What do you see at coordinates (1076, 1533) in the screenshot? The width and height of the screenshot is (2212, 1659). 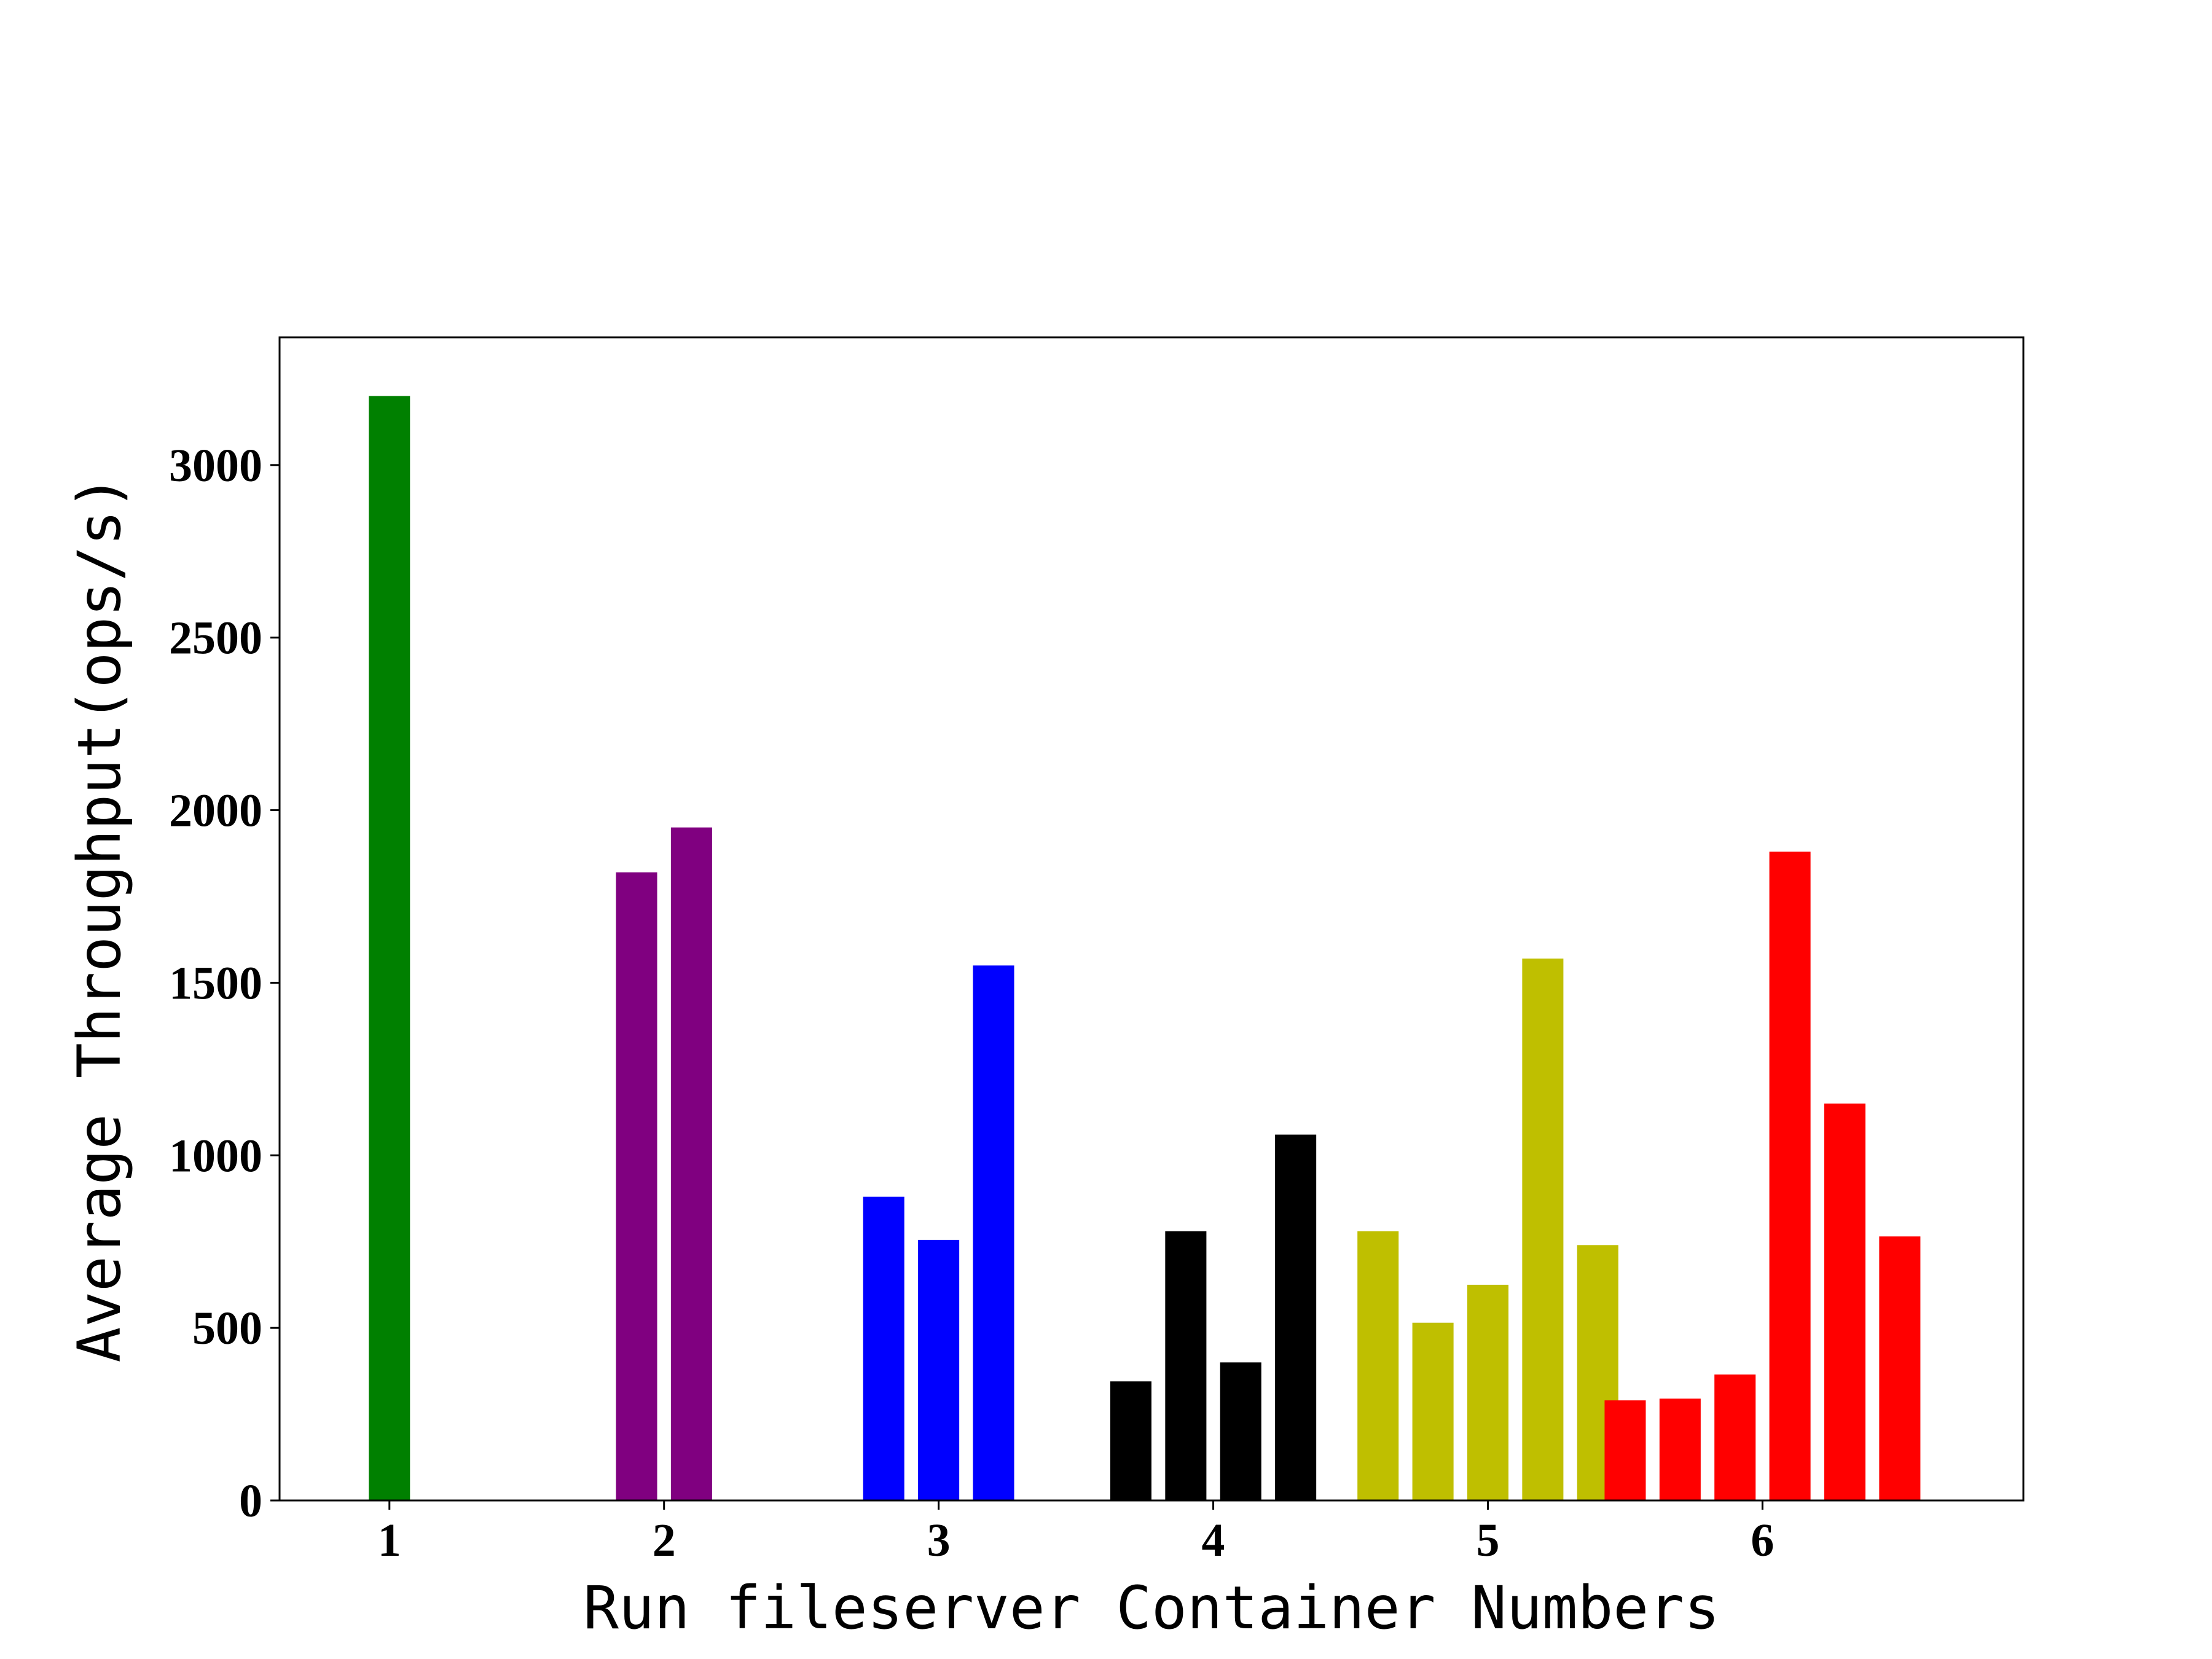 I see `x-axis: 1 2 3 4 5 6` at bounding box center [1076, 1533].